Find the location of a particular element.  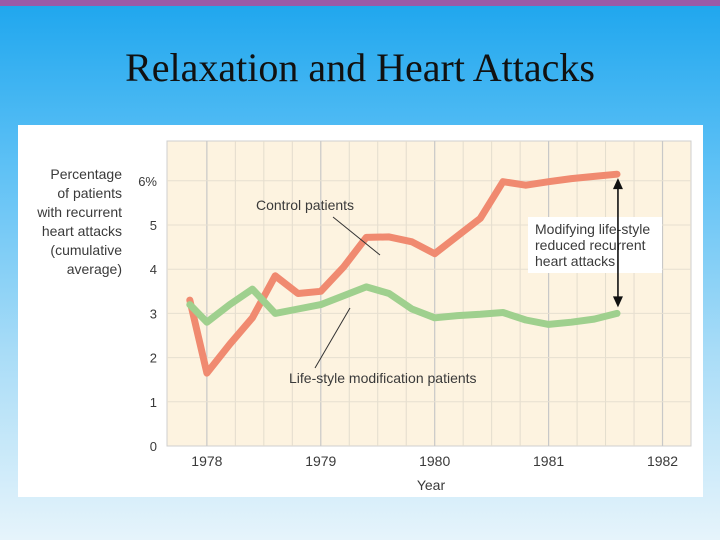

y-axis-label-line: heart attacks is located at coordinates (82, 231).